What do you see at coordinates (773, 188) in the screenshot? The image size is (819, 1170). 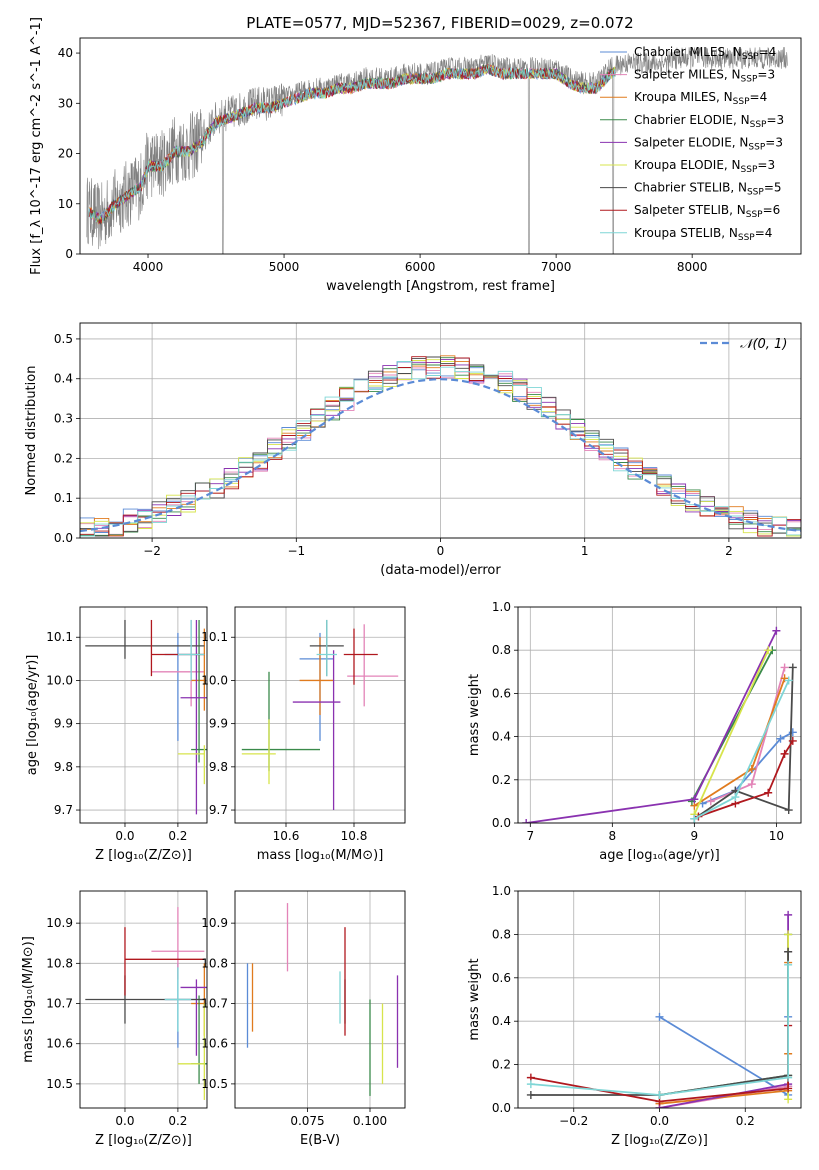 I see `legend-count: =5` at bounding box center [773, 188].